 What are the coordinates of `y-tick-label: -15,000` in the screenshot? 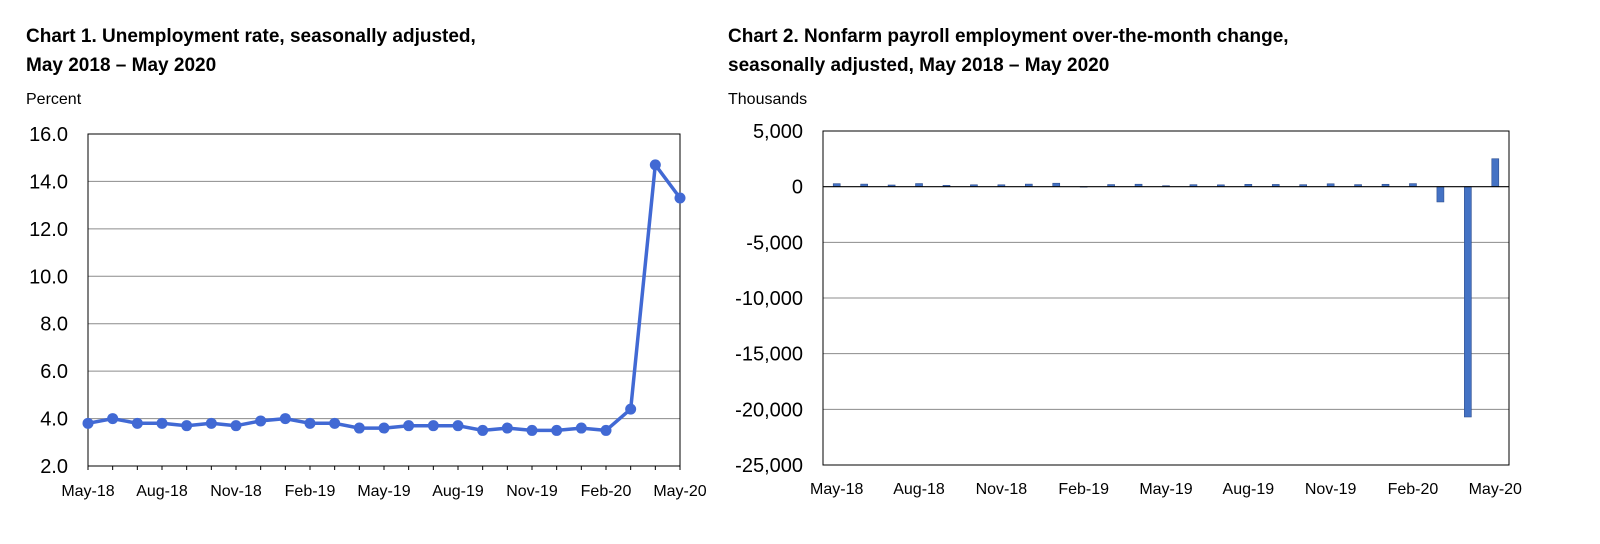 It's located at (769, 355).